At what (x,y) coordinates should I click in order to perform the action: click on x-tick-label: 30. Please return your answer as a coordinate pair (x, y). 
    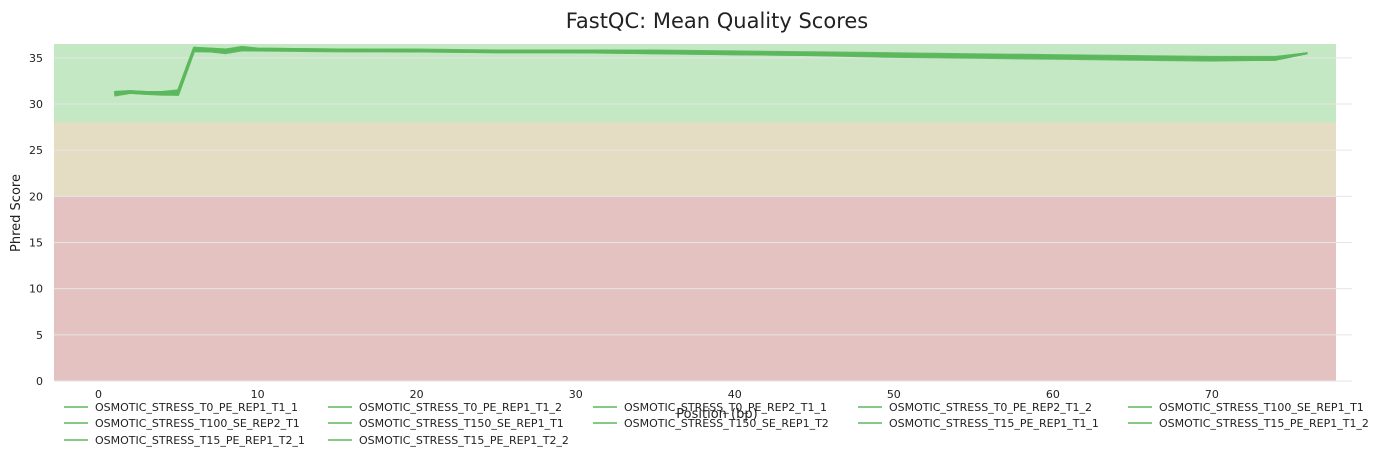
    Looking at the image, I should click on (576, 394).